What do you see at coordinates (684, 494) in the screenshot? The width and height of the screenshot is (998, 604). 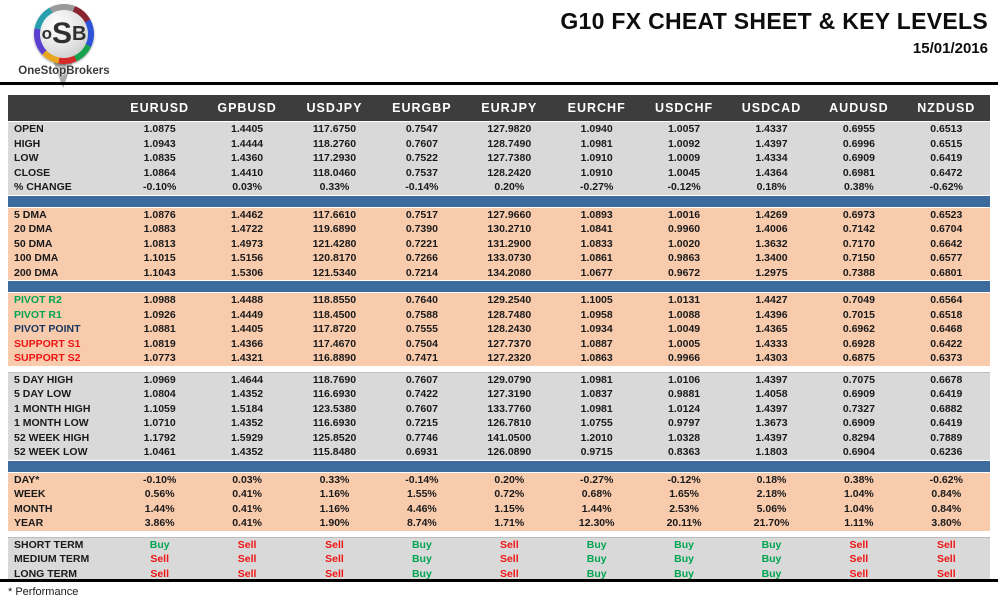 I see `table-cell: 1.65%` at bounding box center [684, 494].